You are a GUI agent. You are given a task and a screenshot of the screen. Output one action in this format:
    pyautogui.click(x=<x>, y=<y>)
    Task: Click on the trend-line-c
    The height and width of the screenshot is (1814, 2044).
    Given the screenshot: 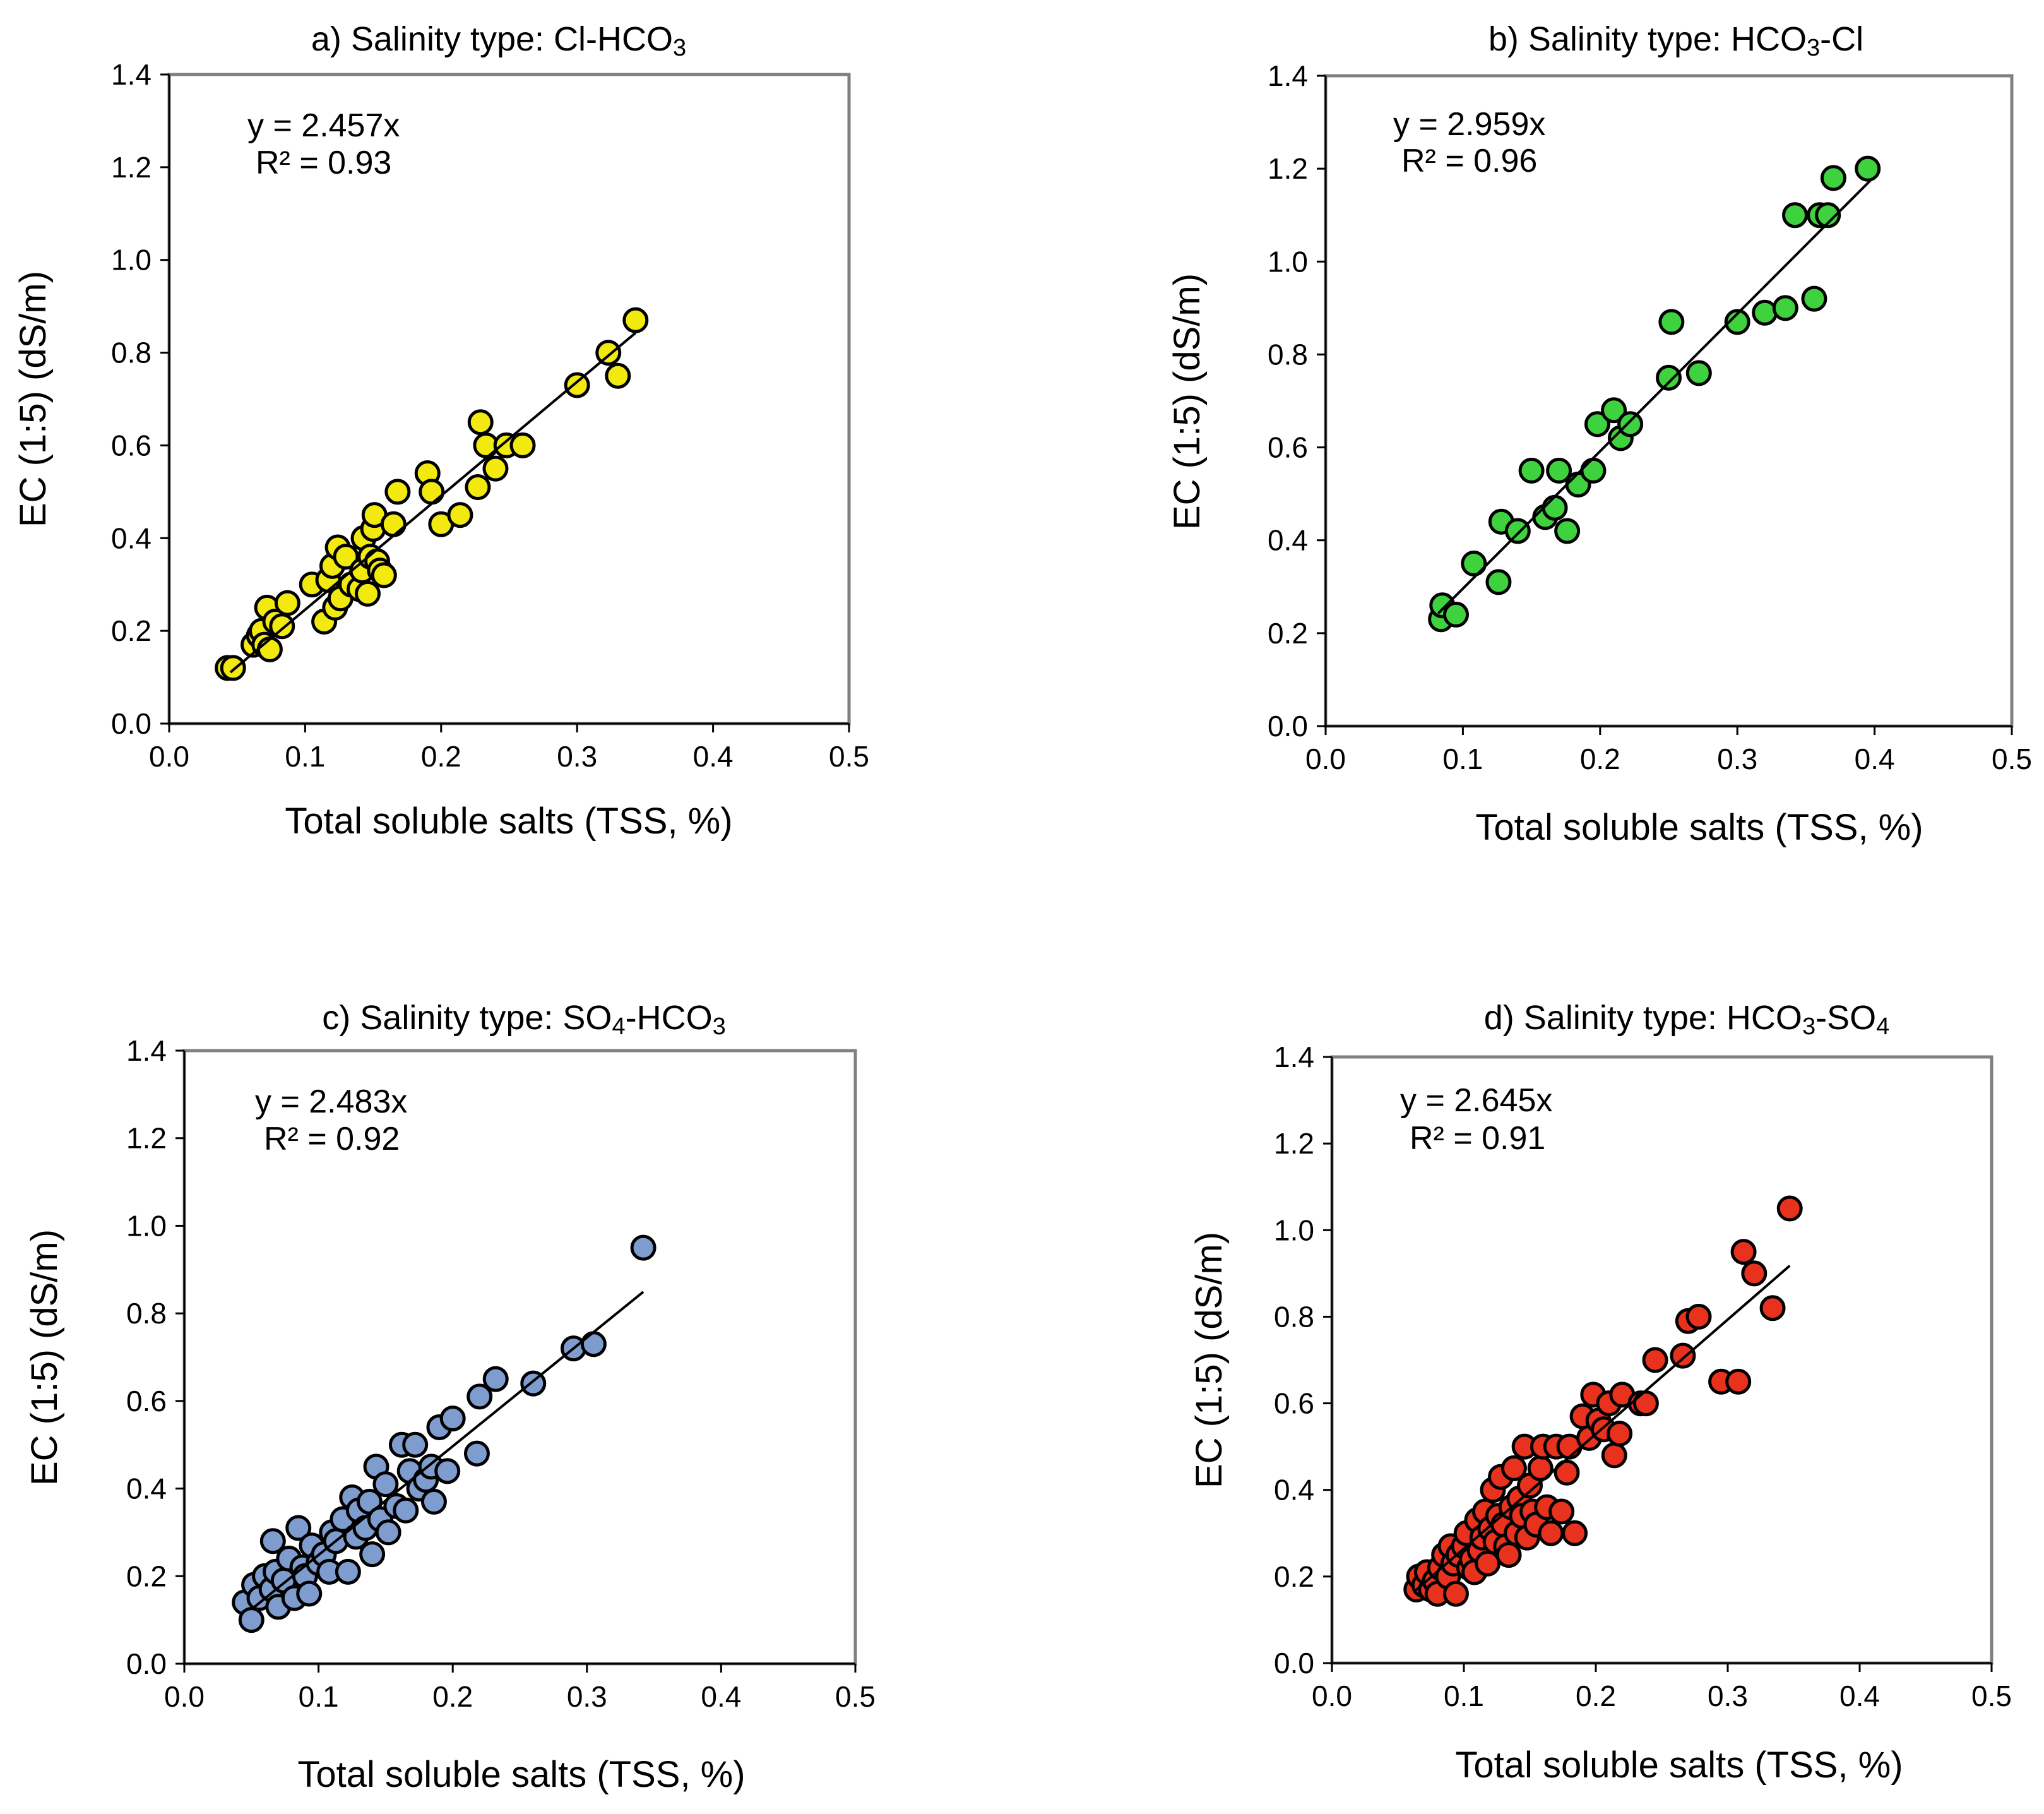 What is the action you would take?
    pyautogui.click(x=448, y=1451)
    